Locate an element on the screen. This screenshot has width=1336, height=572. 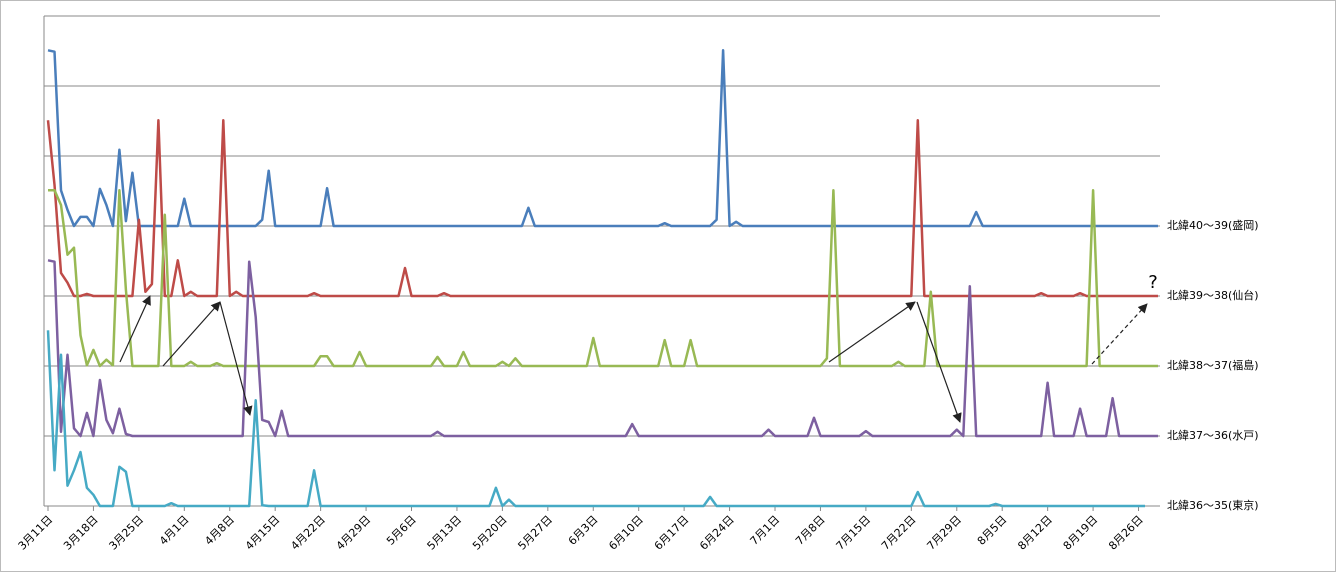
series-label: 北緯39～38(仙台) is located at coordinates (1213, 295).